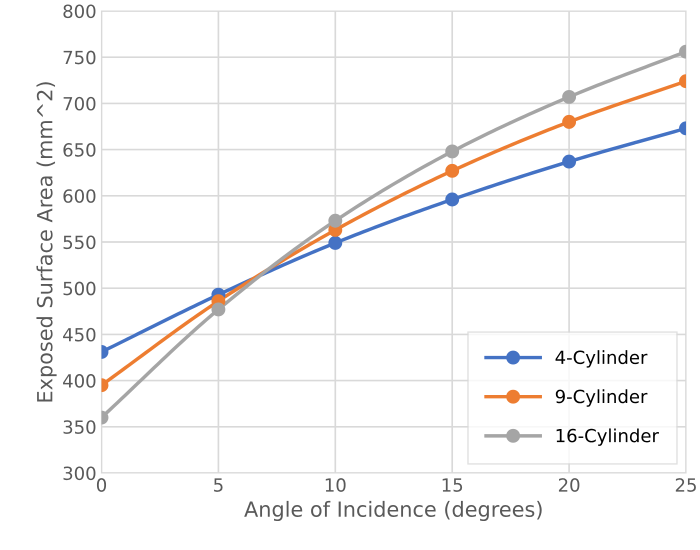 Image resolution: width=700 pixels, height=550 pixels. What do you see at coordinates (79, 381) in the screenshot?
I see `y-tick-label: 400` at bounding box center [79, 381].